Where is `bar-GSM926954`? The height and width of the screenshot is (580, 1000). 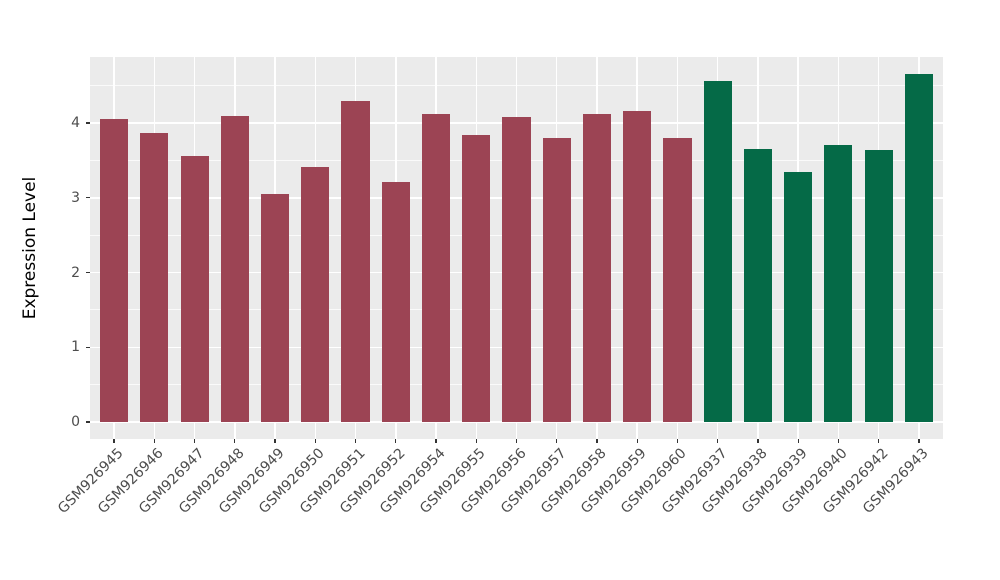 bar-GSM926954 is located at coordinates (436, 268).